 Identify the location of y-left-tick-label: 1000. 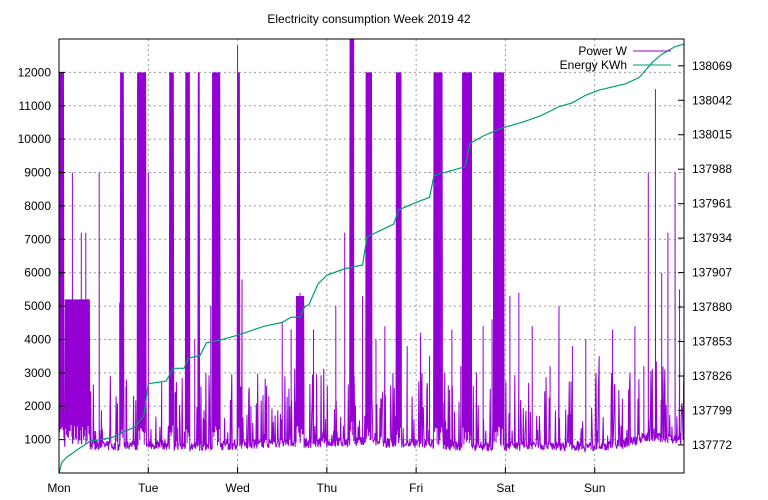
(37, 440).